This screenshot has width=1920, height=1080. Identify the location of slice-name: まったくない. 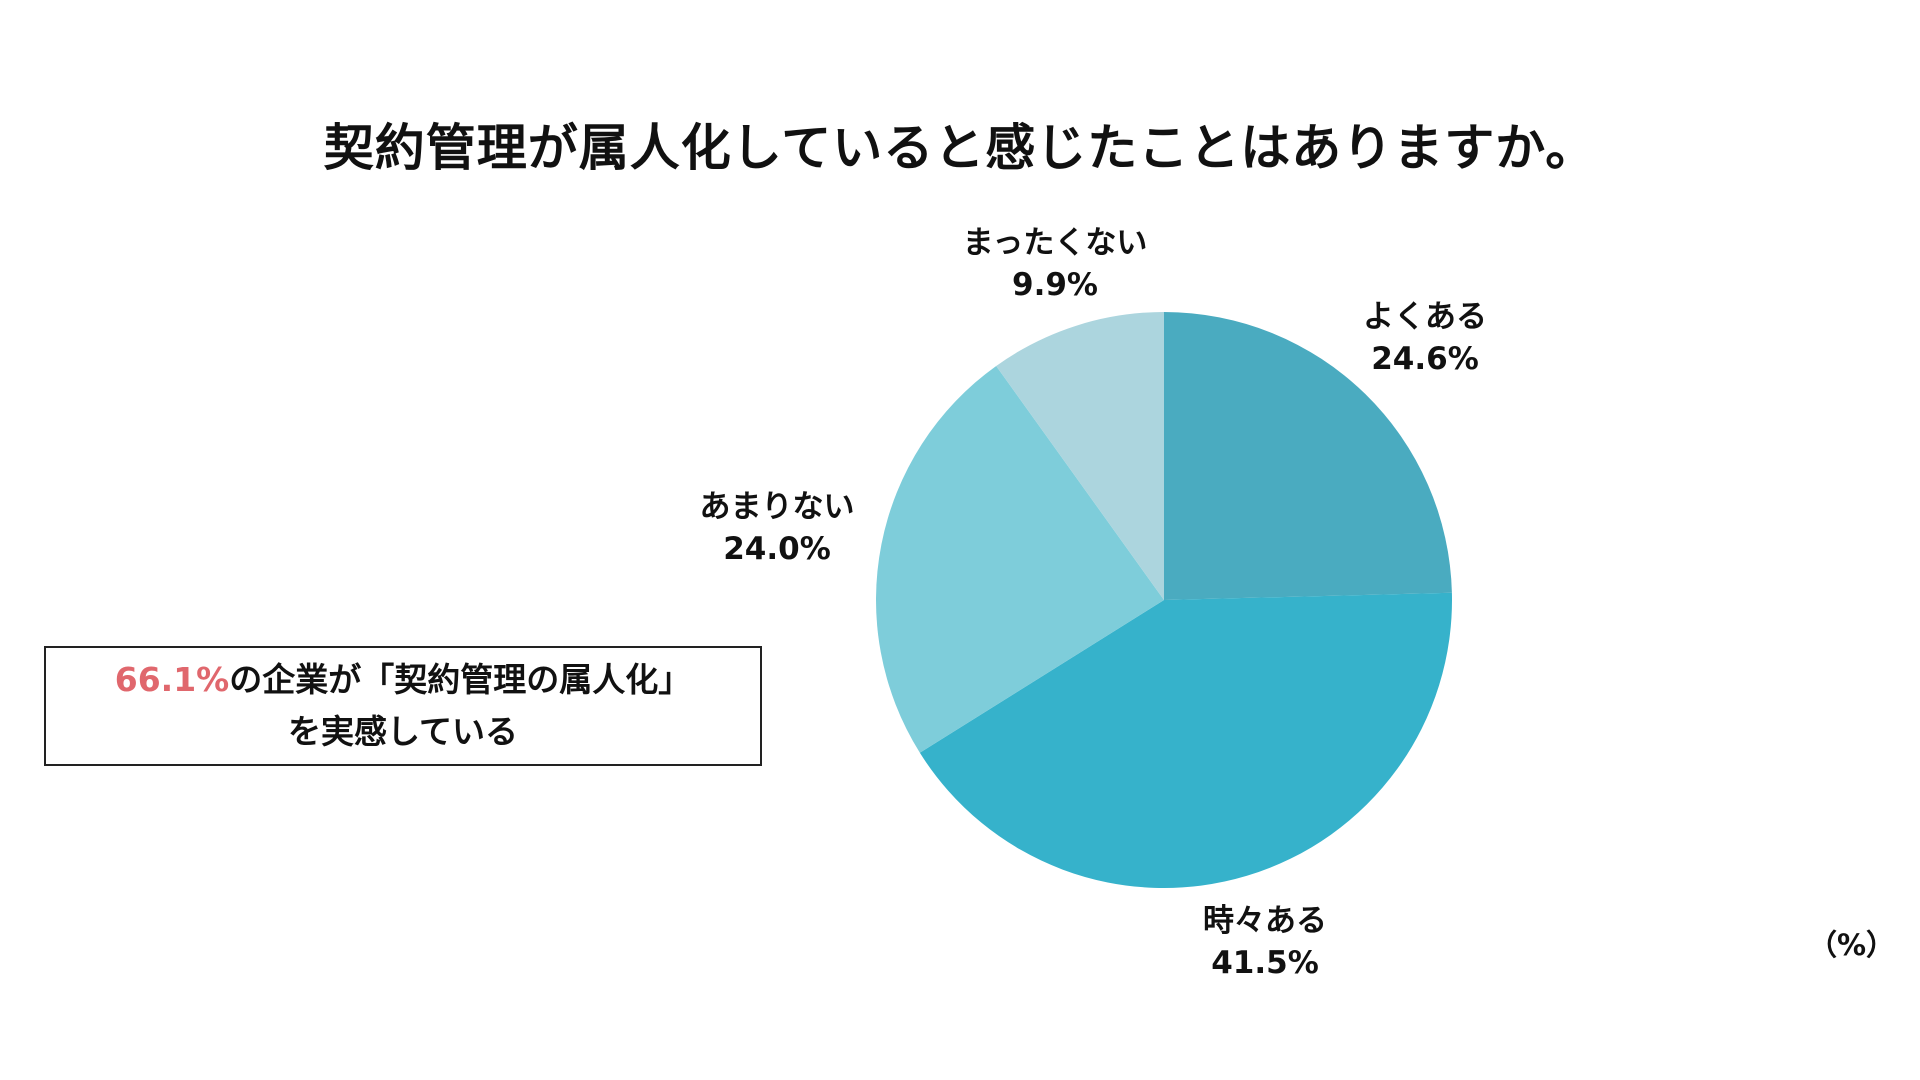
(1055, 243).